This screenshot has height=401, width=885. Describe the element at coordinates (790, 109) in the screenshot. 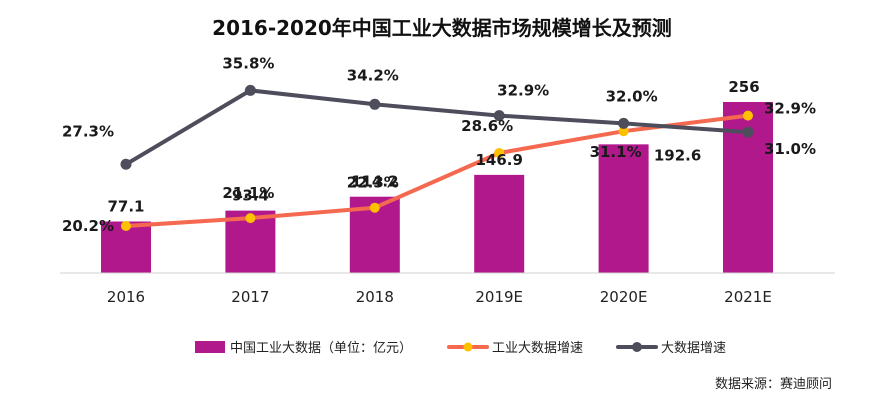

I see `industrial-growth-label-2021E: 32.9%` at that location.